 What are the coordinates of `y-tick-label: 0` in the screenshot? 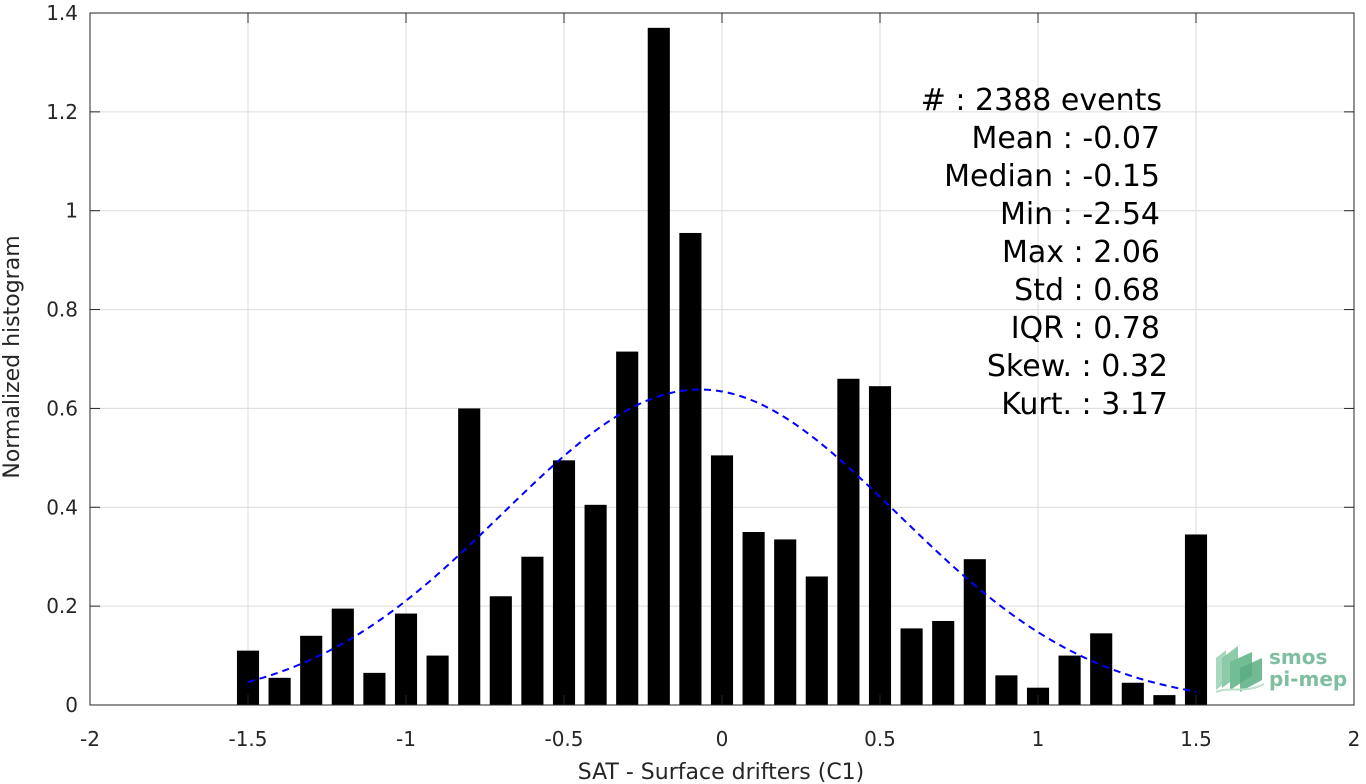 It's located at (71, 705).